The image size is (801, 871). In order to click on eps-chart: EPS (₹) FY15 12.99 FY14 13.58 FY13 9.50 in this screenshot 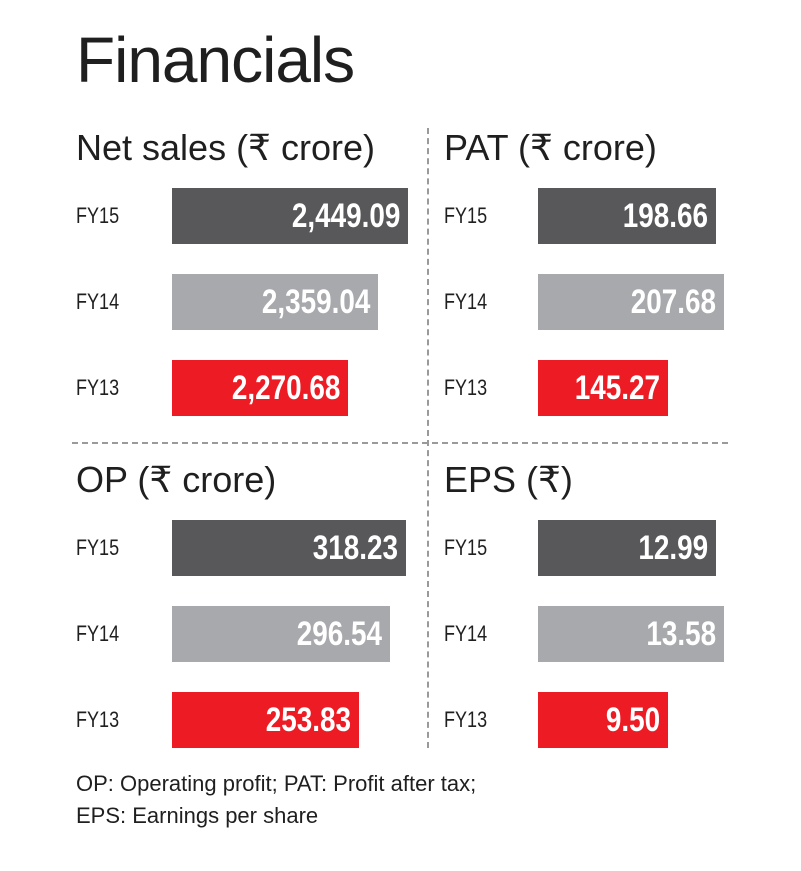, I will do `click(594, 608)`.